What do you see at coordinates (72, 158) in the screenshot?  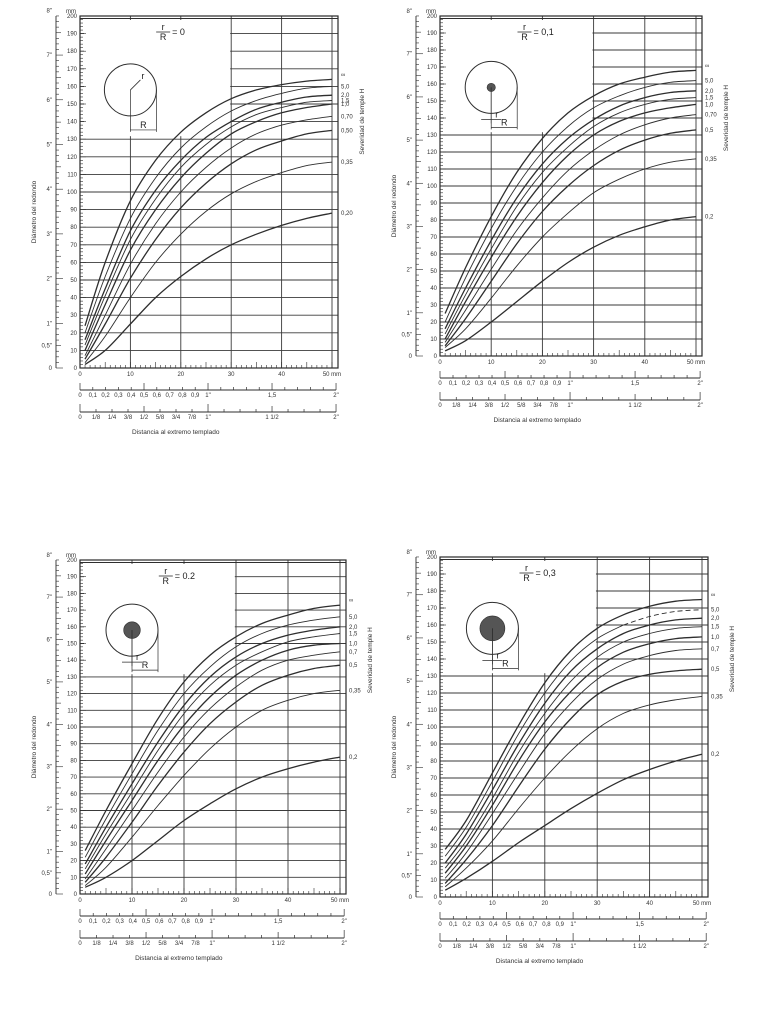 I see `y-tick-label: 120` at bounding box center [72, 158].